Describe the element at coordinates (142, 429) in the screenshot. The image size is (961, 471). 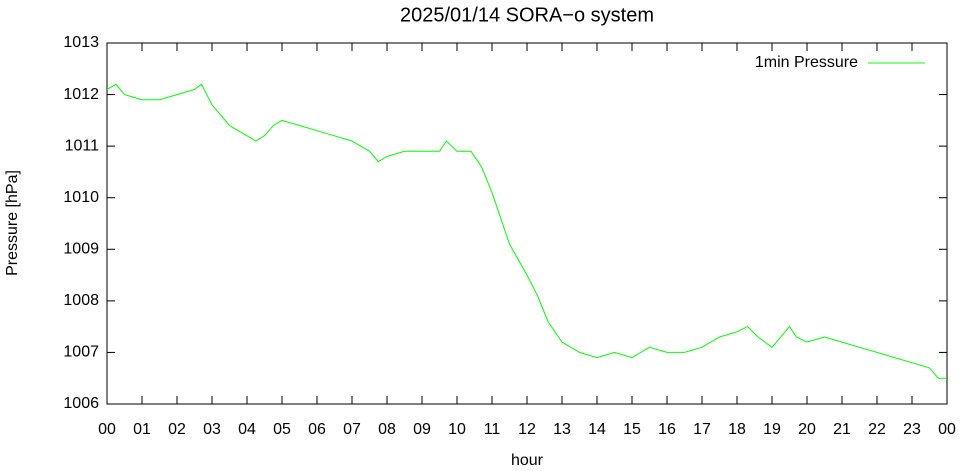
I see `x-tick-label: 01` at that location.